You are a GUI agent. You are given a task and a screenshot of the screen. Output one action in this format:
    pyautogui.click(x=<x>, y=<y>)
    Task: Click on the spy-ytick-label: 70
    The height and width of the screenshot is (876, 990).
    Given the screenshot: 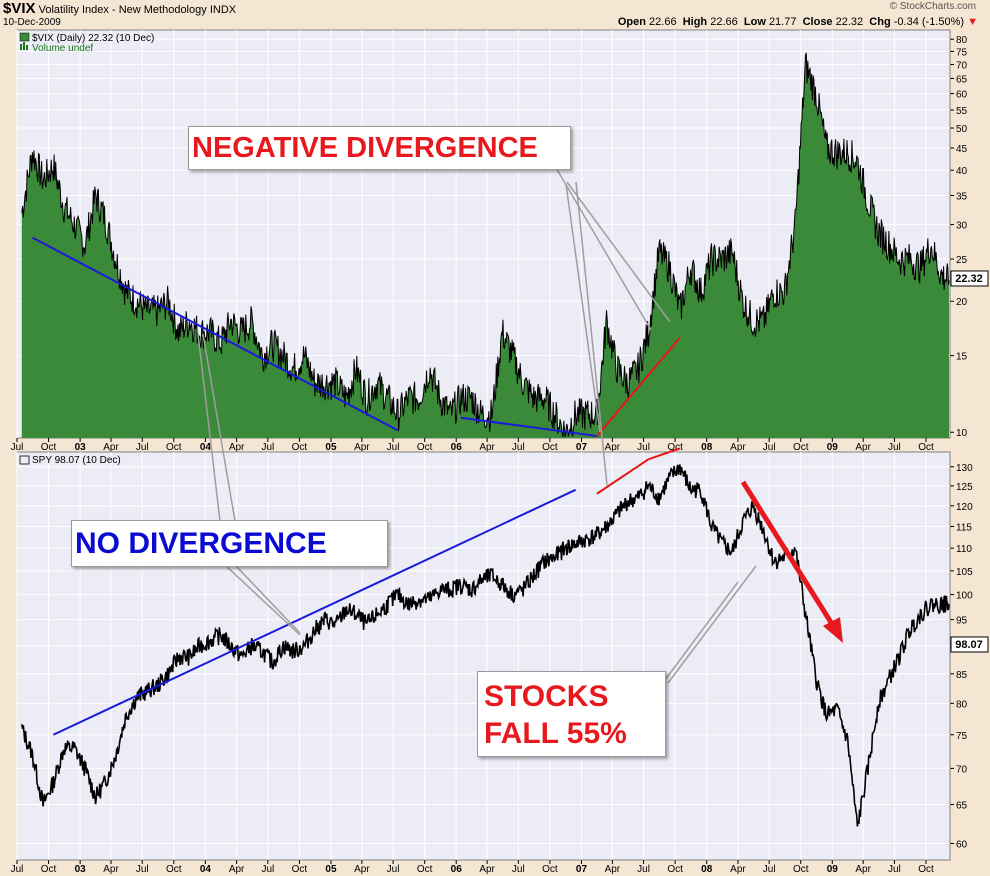 What is the action you would take?
    pyautogui.click(x=962, y=769)
    